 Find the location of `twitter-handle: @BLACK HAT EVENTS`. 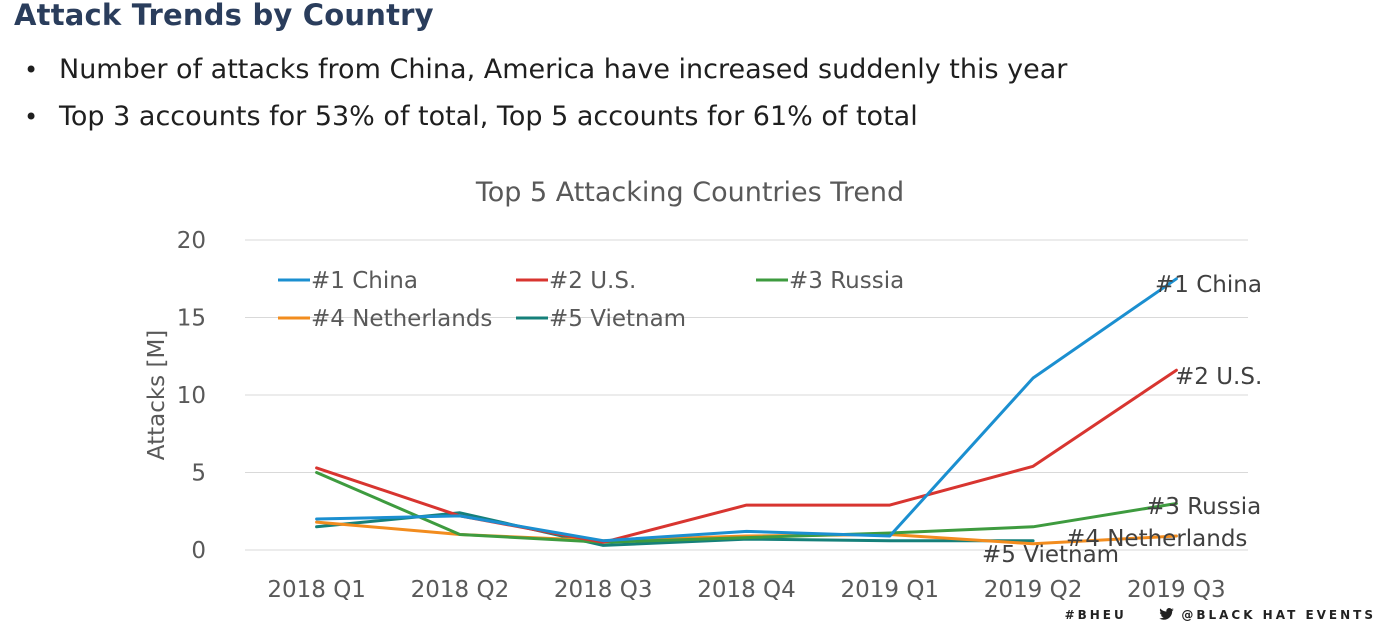

twitter-handle: @BLACK HAT EVENTS is located at coordinates (1278, 615).